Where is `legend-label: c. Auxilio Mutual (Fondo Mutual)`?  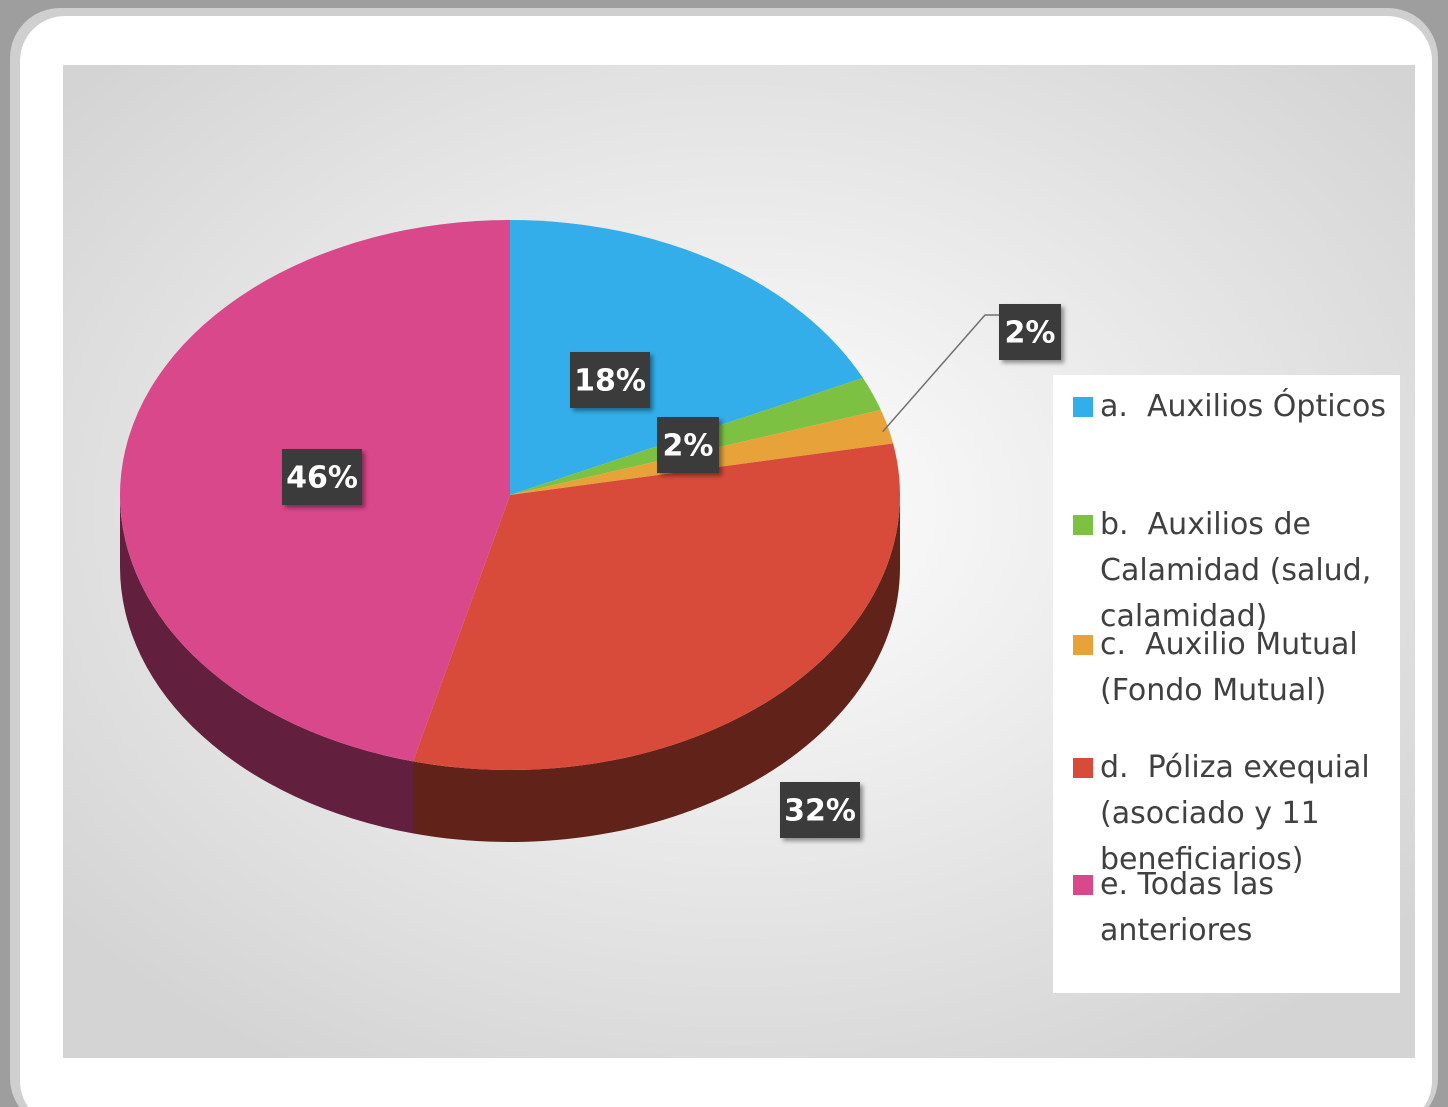 legend-label: c. Auxilio Mutual (Fondo Mutual) is located at coordinates (1234, 667).